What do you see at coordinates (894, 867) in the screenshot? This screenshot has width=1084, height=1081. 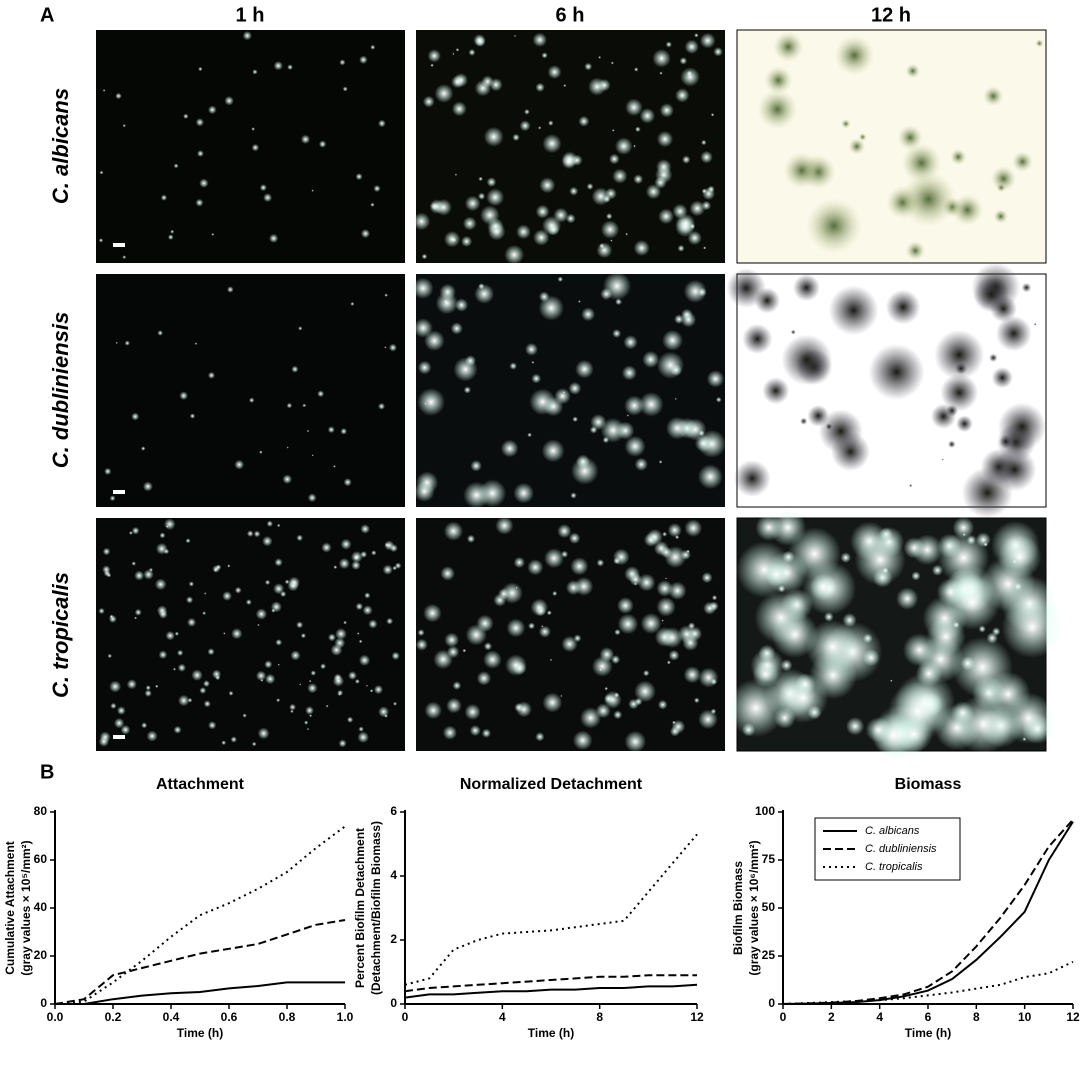 I see `legend-label: C. tropicalis` at bounding box center [894, 867].